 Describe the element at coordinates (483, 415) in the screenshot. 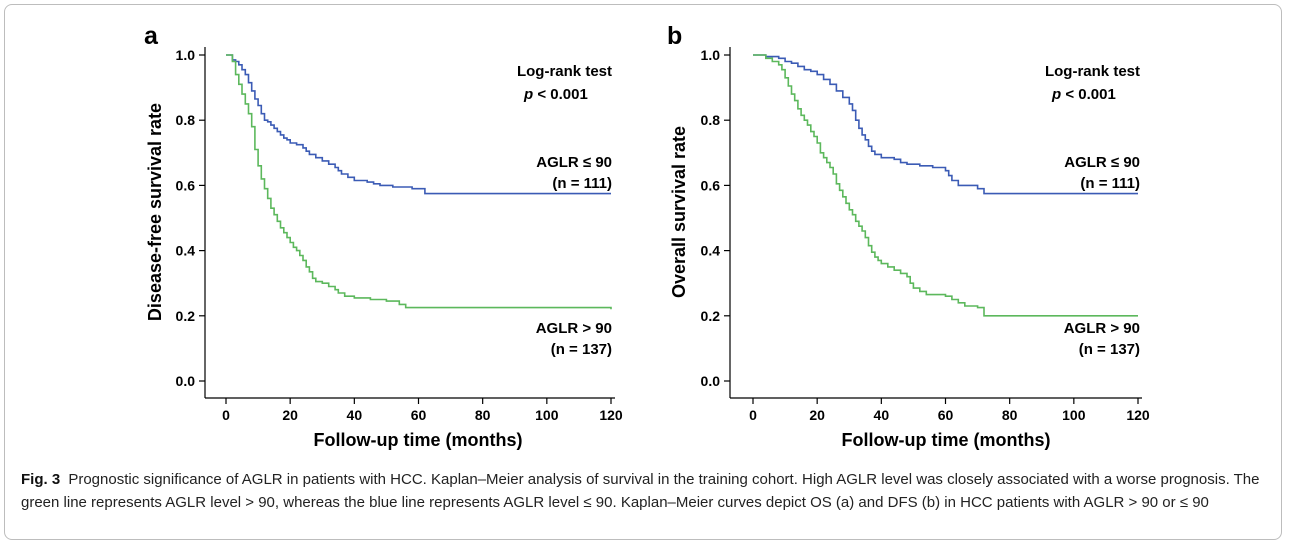

I see `panel-a-x-tick-label: 80` at that location.